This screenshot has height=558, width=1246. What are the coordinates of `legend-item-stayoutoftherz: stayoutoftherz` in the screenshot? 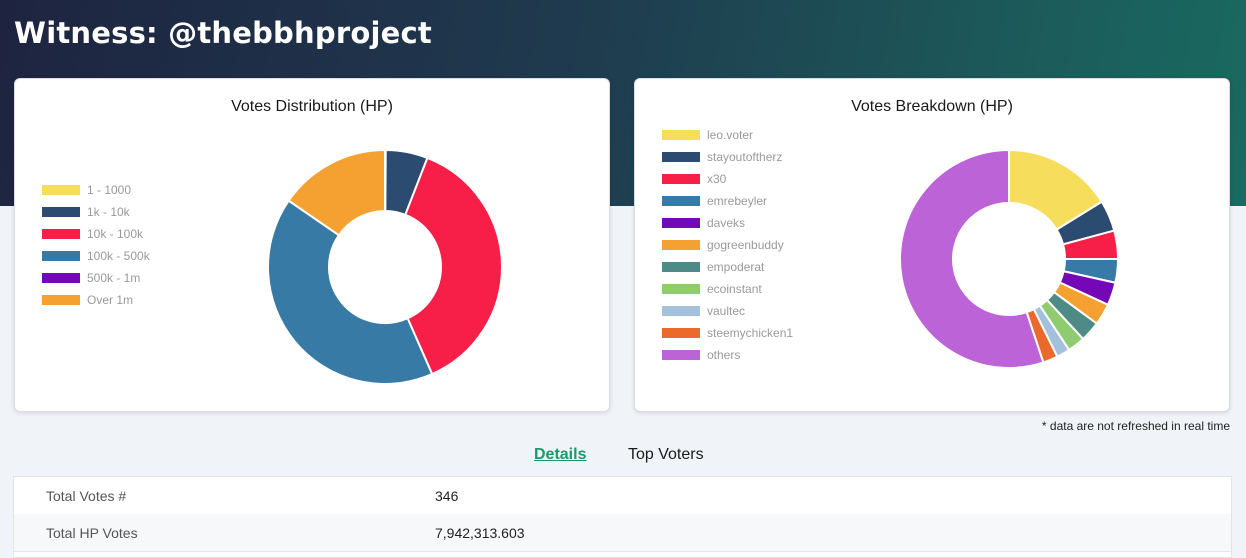 It's located at (727, 157).